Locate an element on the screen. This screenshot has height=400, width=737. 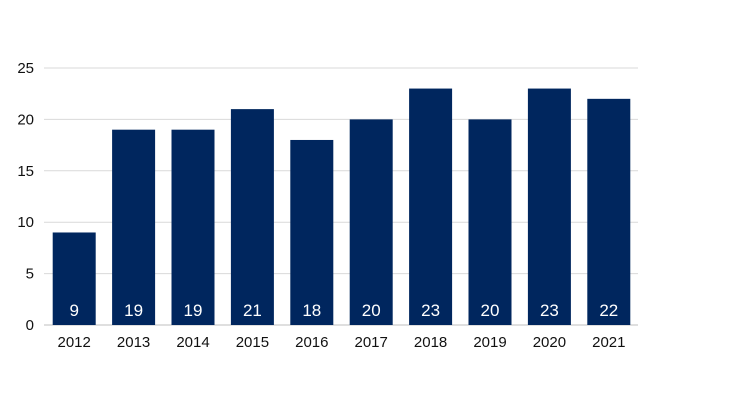
x-tick-label: 2017 is located at coordinates (371, 342).